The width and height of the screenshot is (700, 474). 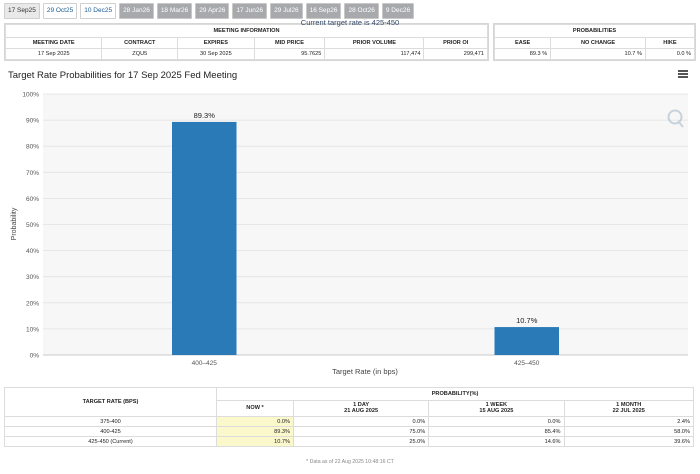 What do you see at coordinates (628, 408) in the screenshot?
I see `col-1-month: 1 MONTH 22 JUL 2025` at bounding box center [628, 408].